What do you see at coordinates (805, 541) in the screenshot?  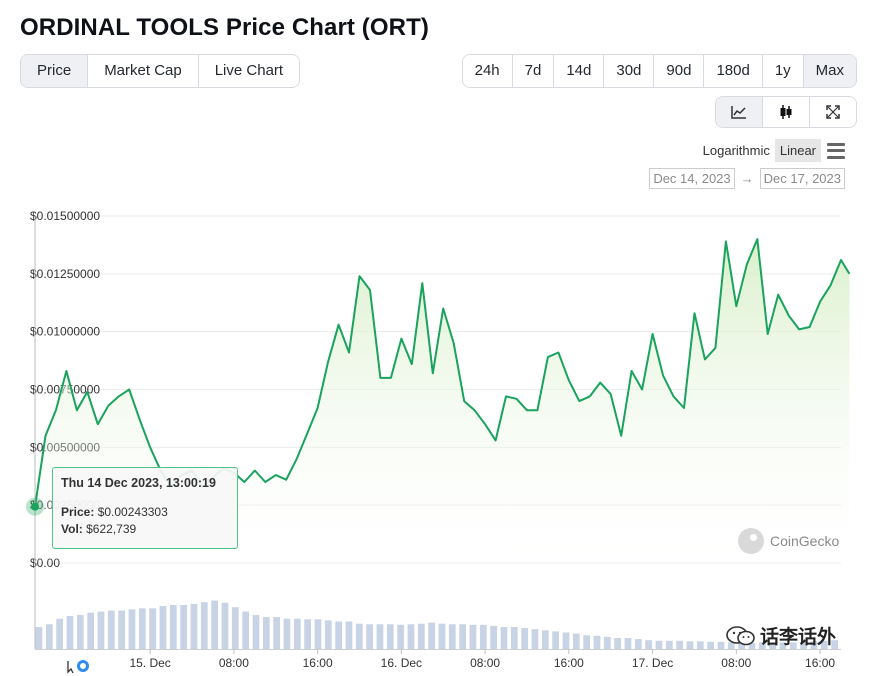 I see `watermark-text: CoinGecko` at bounding box center [805, 541].